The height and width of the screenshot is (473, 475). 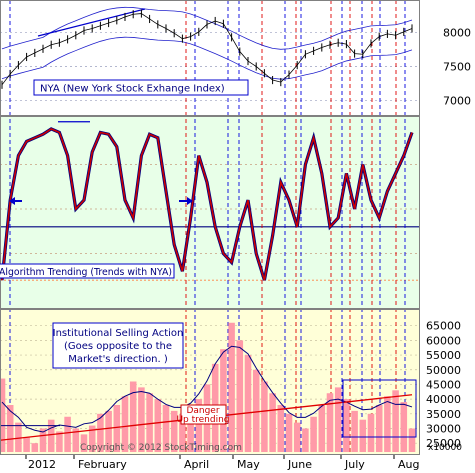 I want to click on volume-tick-label: 30000, so click(x=443, y=429).